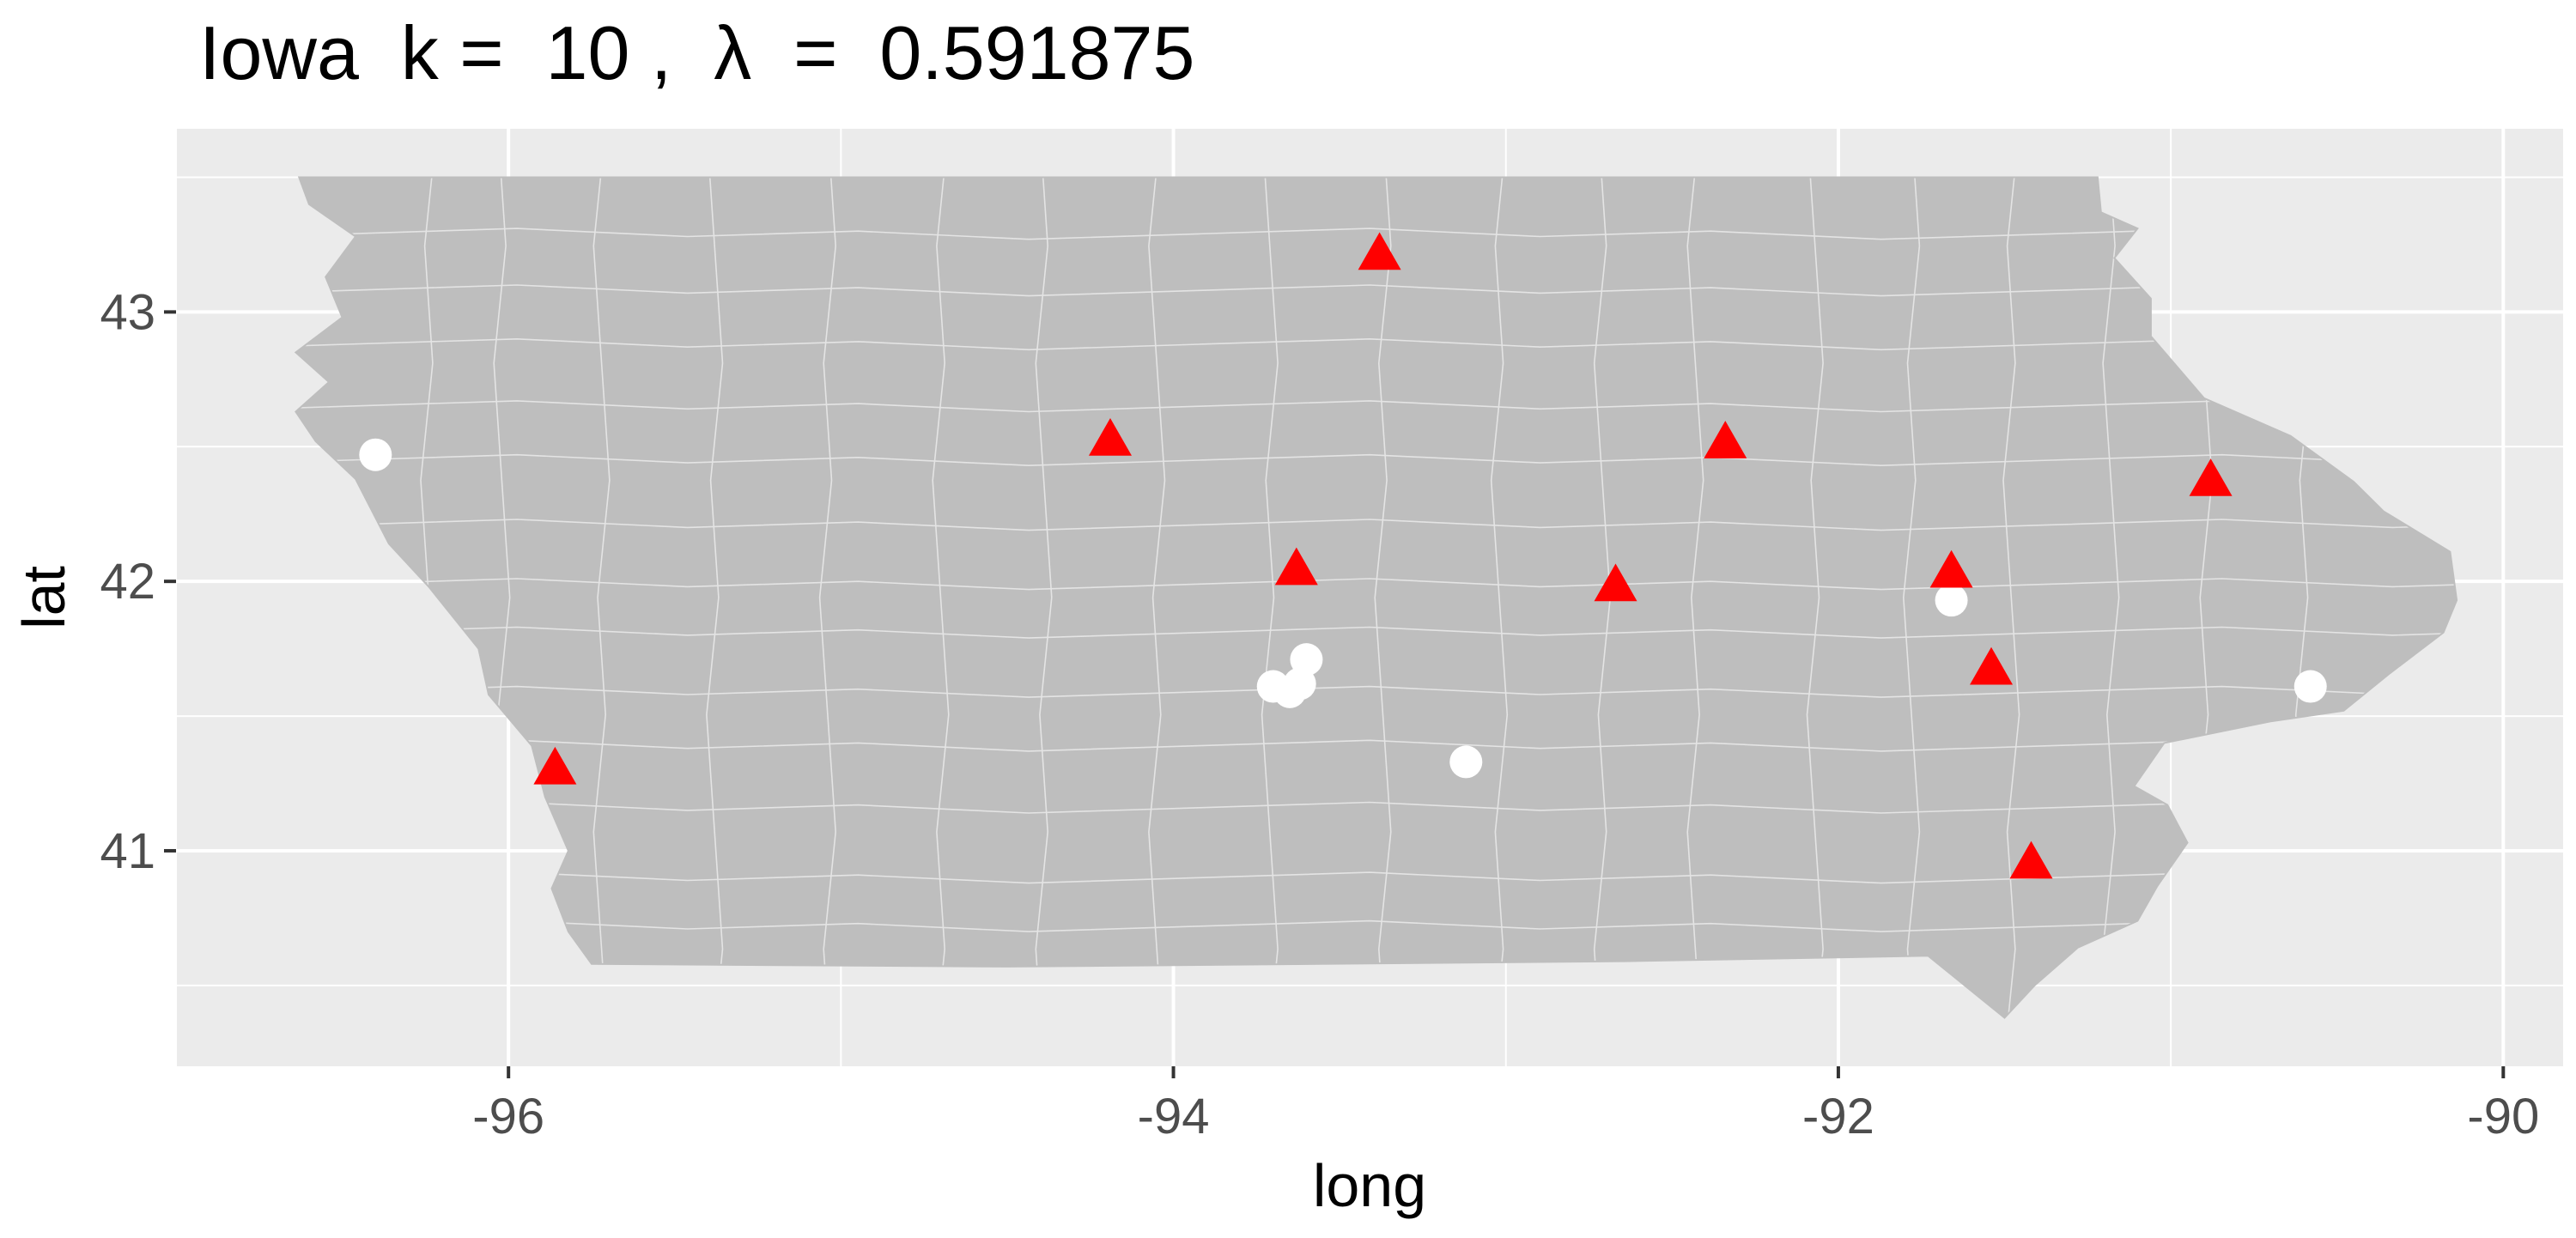 This screenshot has width=2576, height=1238. What do you see at coordinates (2503, 1116) in the screenshot?
I see `x-tick-label: -90` at bounding box center [2503, 1116].